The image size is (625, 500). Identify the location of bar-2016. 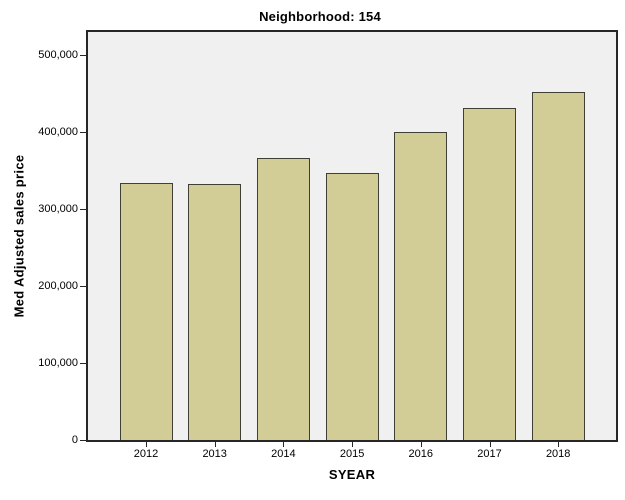
(421, 286).